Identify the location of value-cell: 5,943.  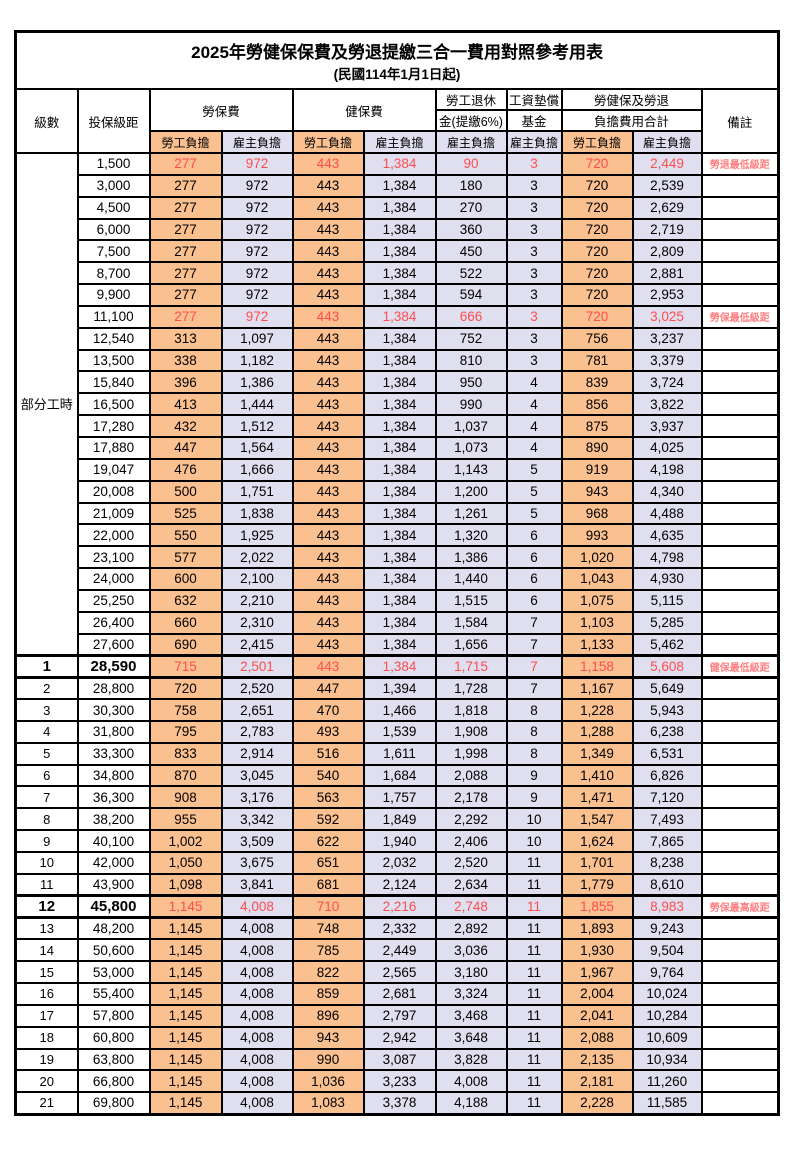
(667, 710).